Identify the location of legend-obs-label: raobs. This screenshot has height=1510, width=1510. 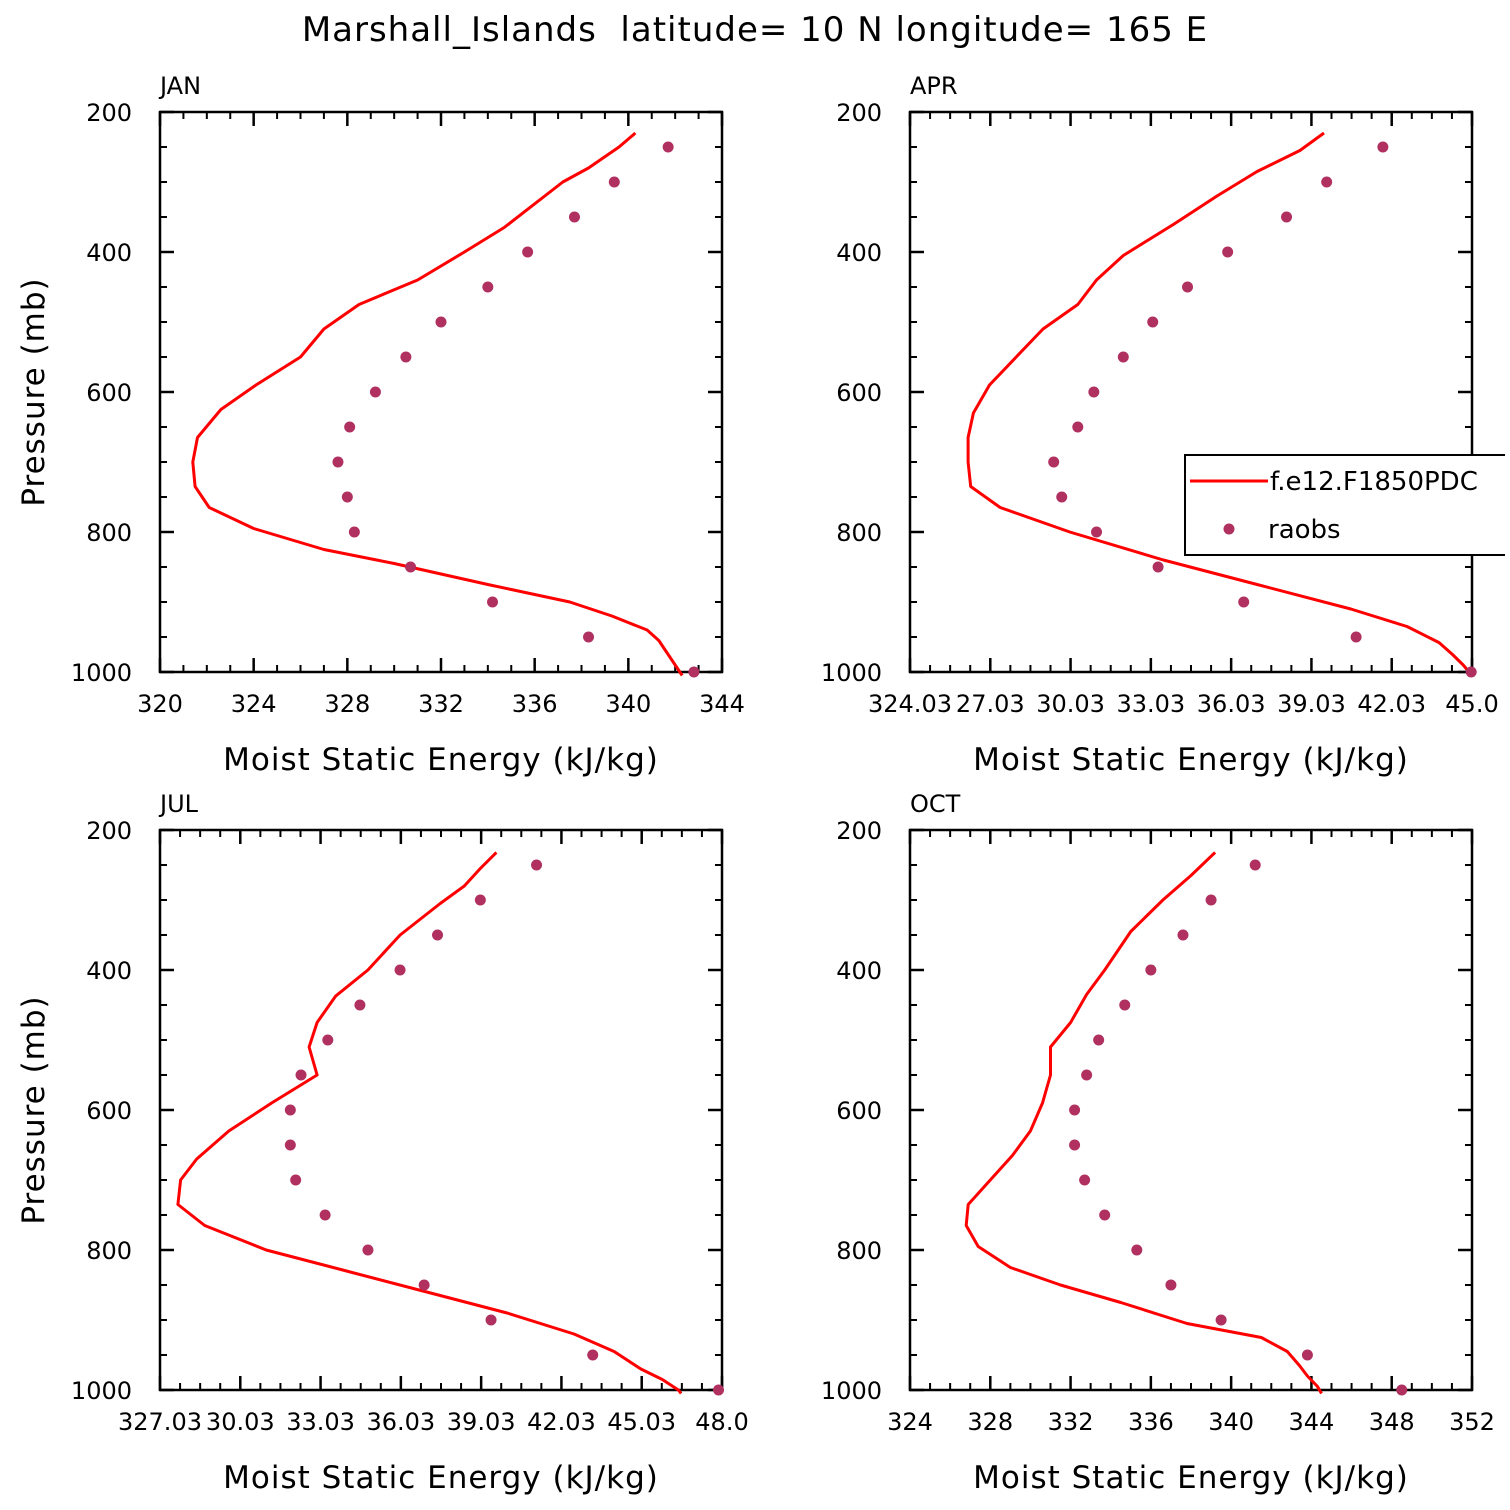
(1304, 530).